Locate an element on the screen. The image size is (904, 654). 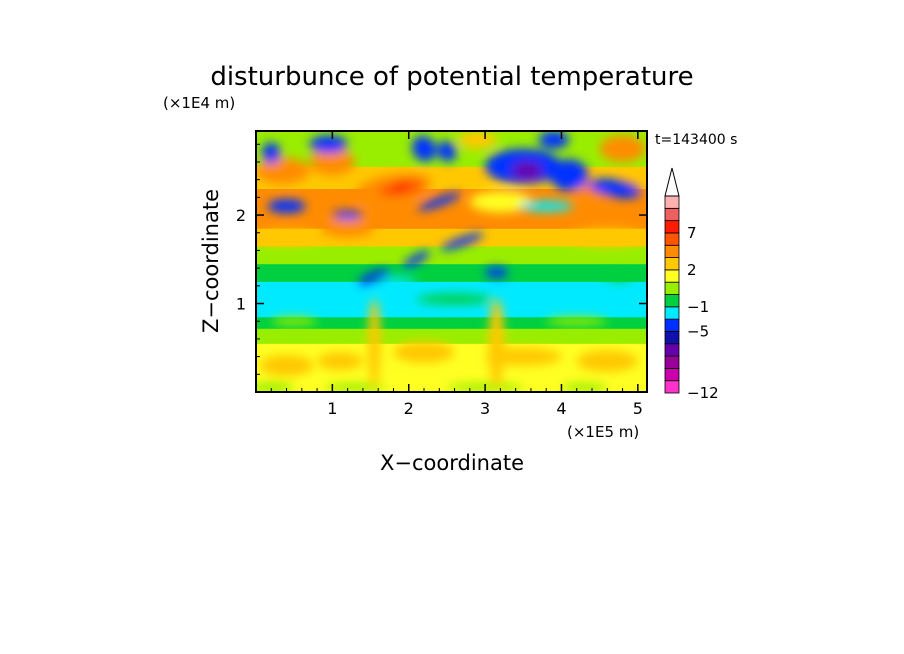
colorbar-label: 7 is located at coordinates (692, 233).